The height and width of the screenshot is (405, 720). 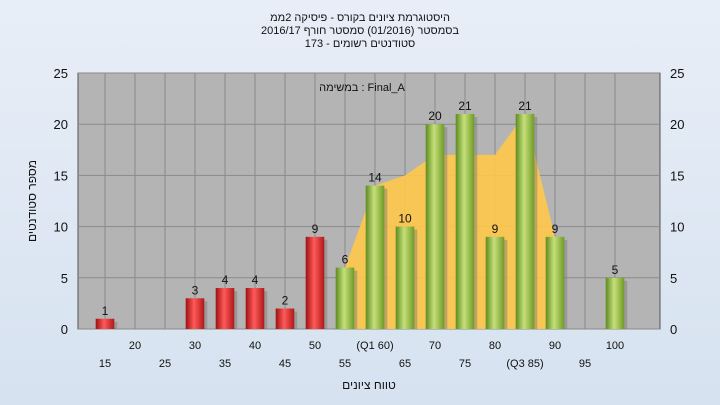 What do you see at coordinates (225, 364) in the screenshot?
I see `x-tick-label: 35` at bounding box center [225, 364].